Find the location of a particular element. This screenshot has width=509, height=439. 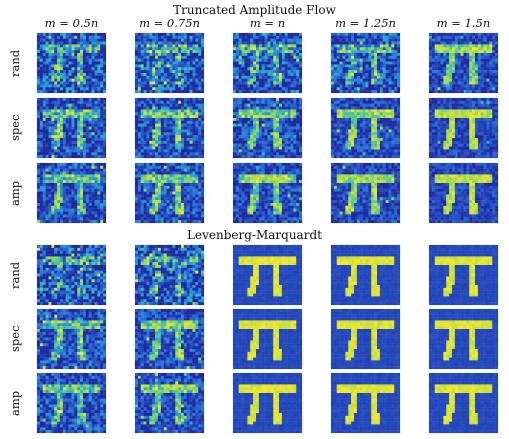

column-label: m = n is located at coordinates (267, 23).